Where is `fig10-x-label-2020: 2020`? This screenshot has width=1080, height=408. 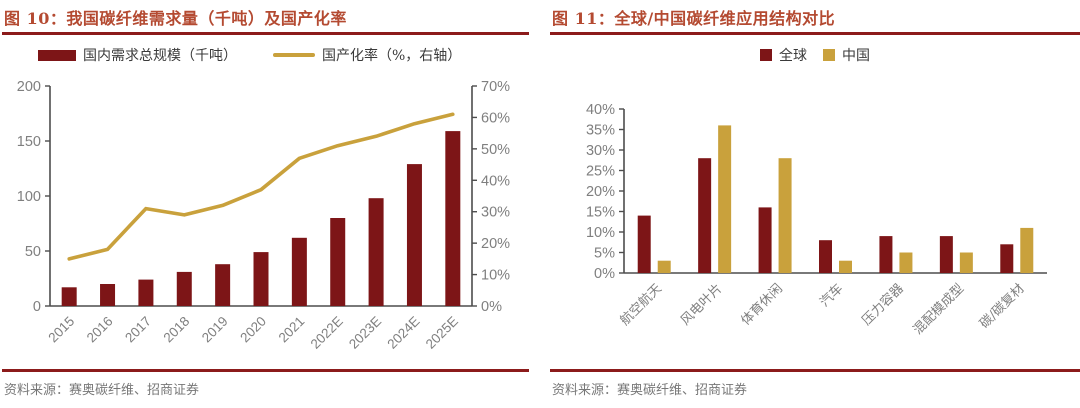
fig10-x-label-2020: 2020 is located at coordinates (253, 330).